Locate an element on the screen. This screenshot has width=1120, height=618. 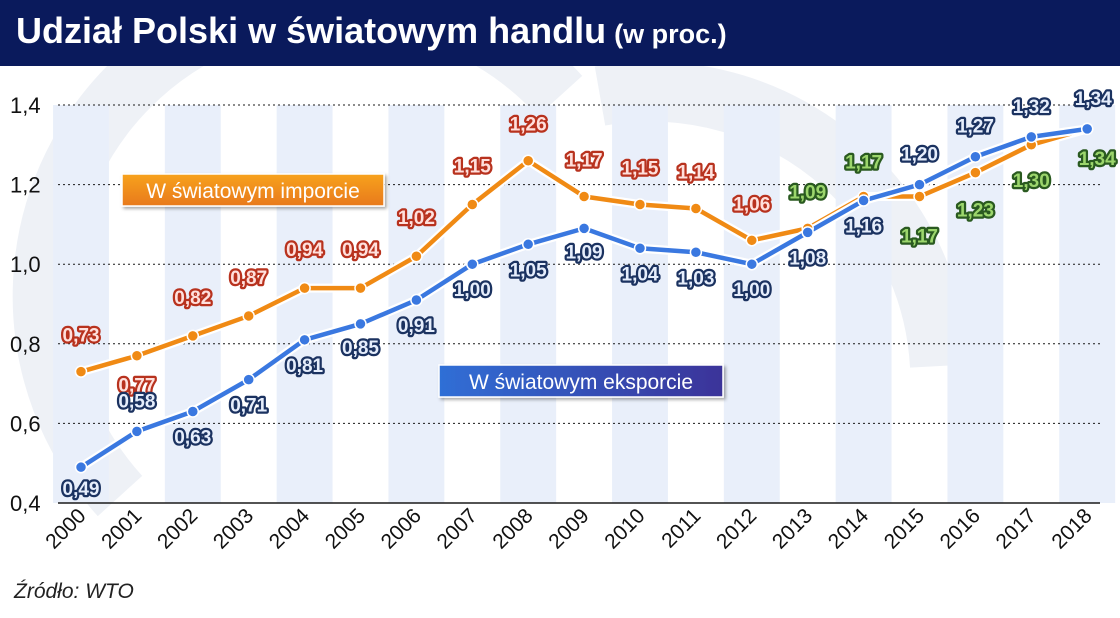
x-tick-label: 2005 is located at coordinates (345, 528).